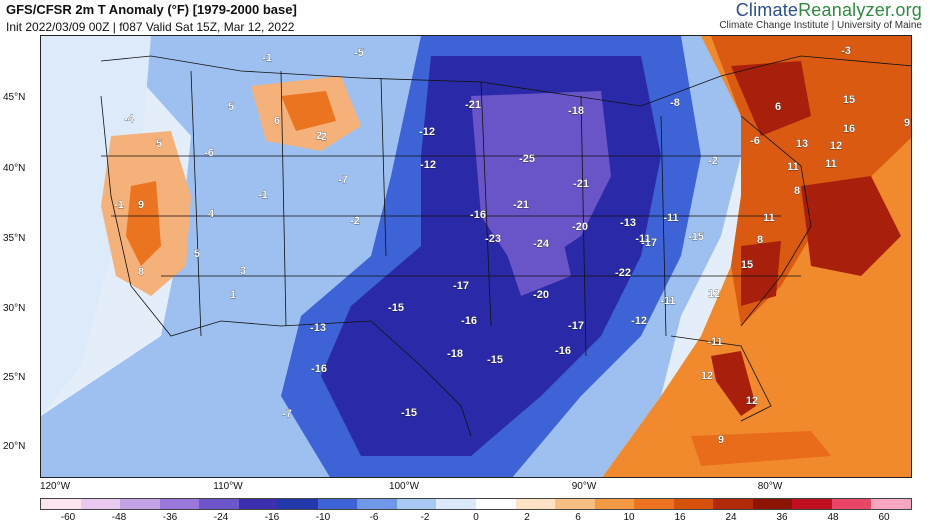 This screenshot has width=932, height=524. What do you see at coordinates (374, 517) in the screenshot?
I see `colorbar-tick-label: -6` at bounding box center [374, 517].